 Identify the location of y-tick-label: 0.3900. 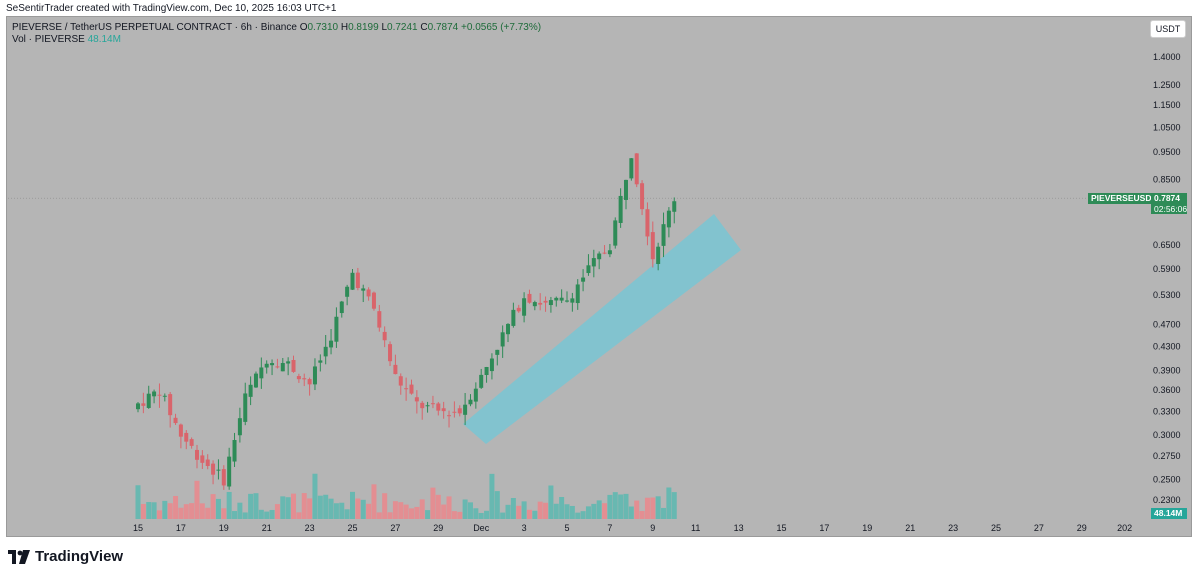
(1167, 370).